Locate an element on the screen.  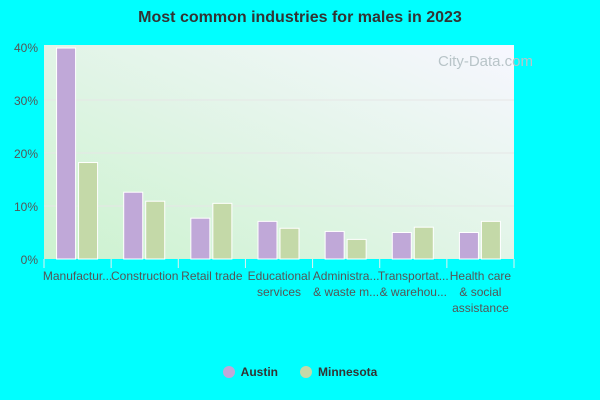
legend-item-minnesota: Minnesota is located at coordinates (338, 372).